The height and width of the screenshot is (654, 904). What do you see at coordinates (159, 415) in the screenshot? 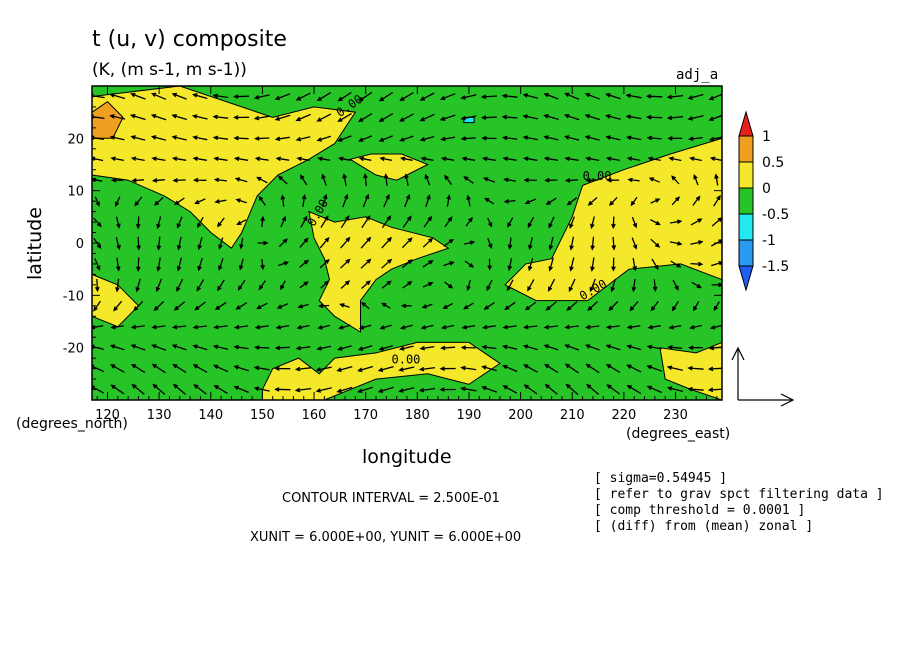
I see `x-tick-label: 130` at bounding box center [159, 415].